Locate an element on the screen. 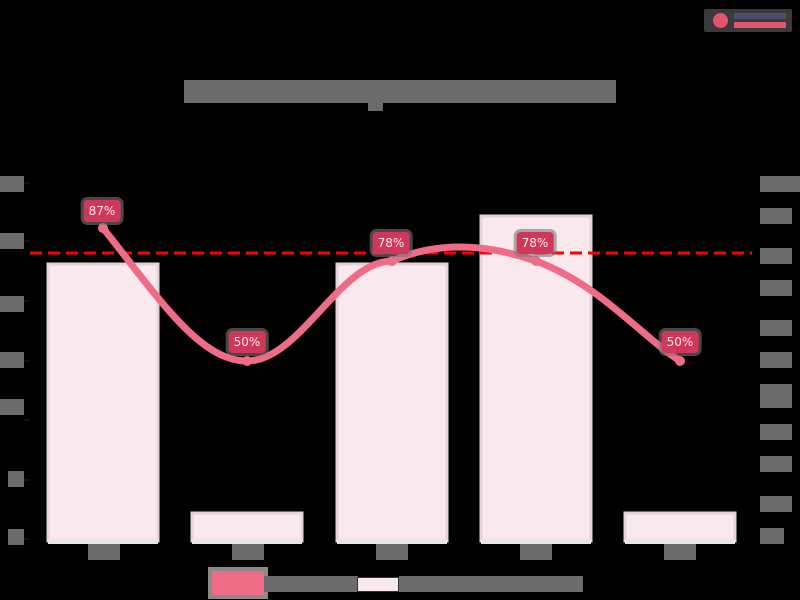 The width and height of the screenshot is (800, 600). legend-label-line is located at coordinates (311, 584).